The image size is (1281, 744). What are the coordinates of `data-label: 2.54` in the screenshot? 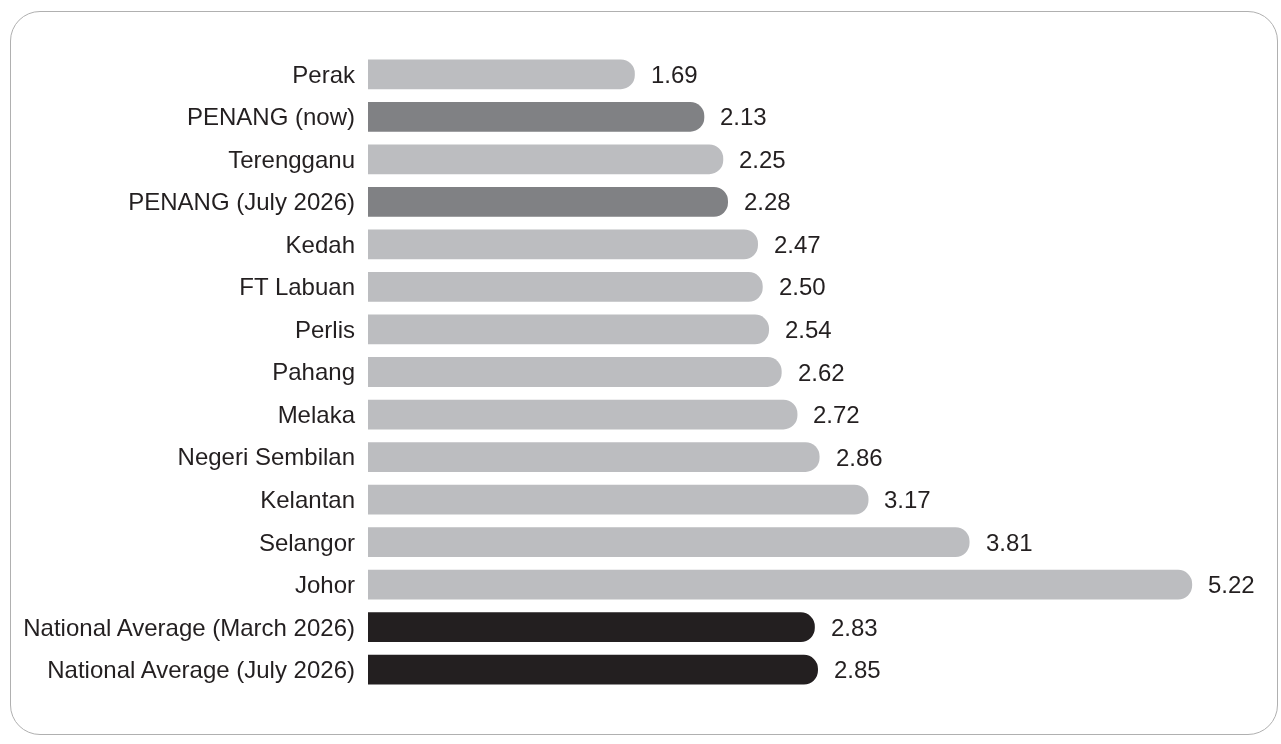 It's located at (808, 329).